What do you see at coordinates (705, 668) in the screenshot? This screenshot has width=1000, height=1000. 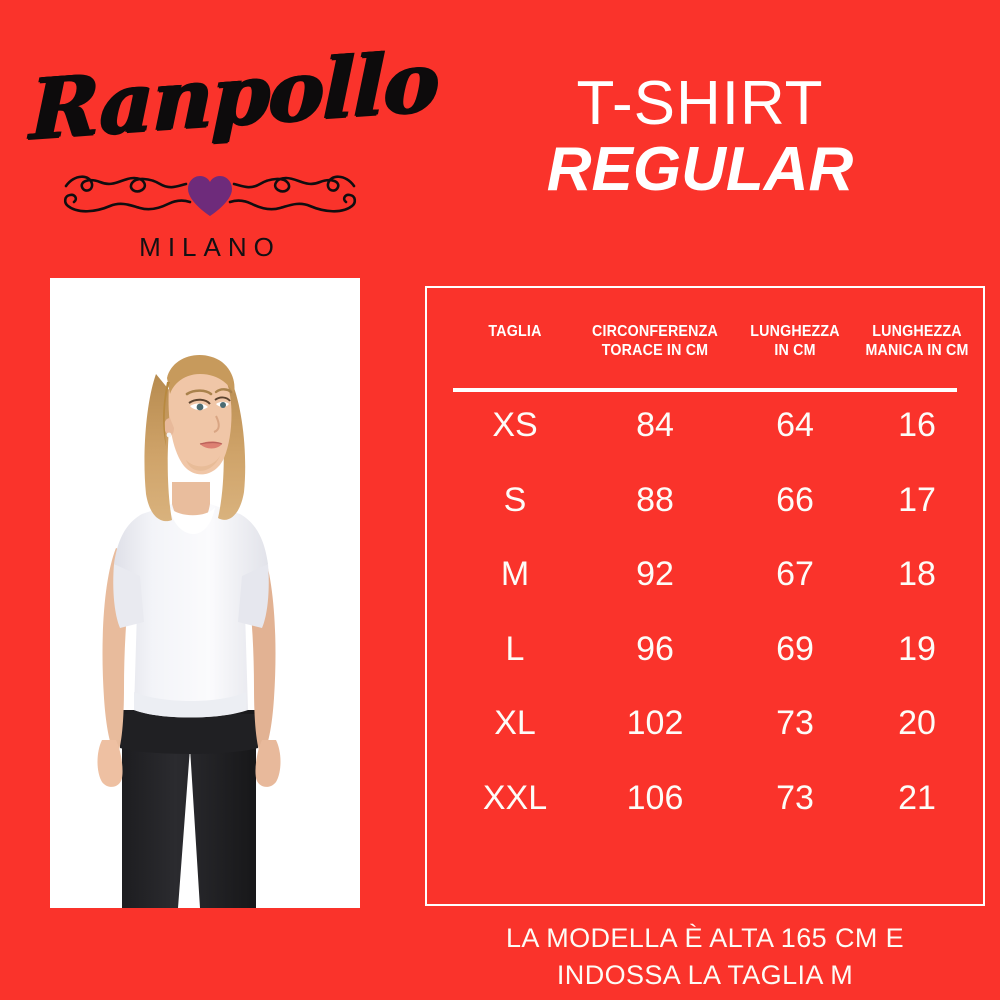 I see `table-row: L 96 69 19` at bounding box center [705, 668].